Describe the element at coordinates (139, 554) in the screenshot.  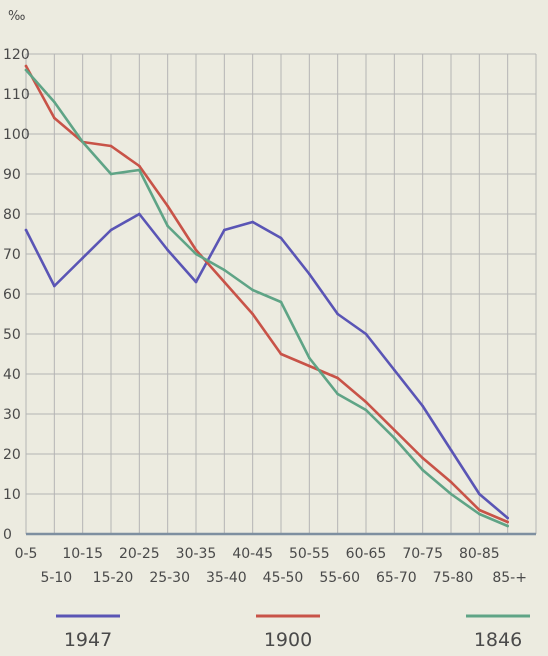
I see `x-tick-label: 20-25` at that location.